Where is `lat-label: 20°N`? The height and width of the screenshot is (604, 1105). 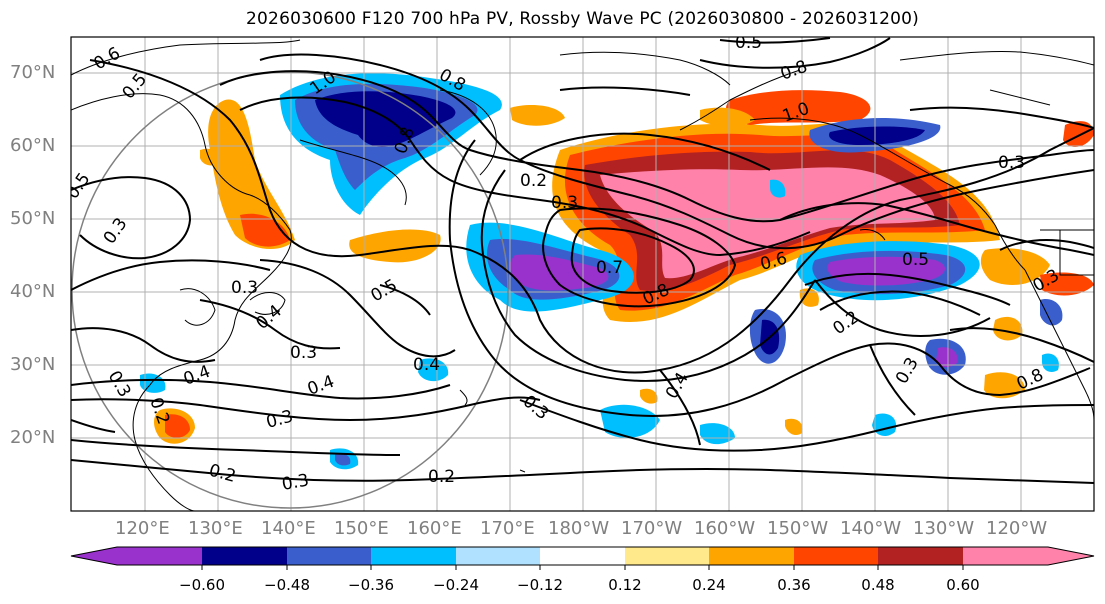
lat-label: 20°N is located at coordinates (33, 437).